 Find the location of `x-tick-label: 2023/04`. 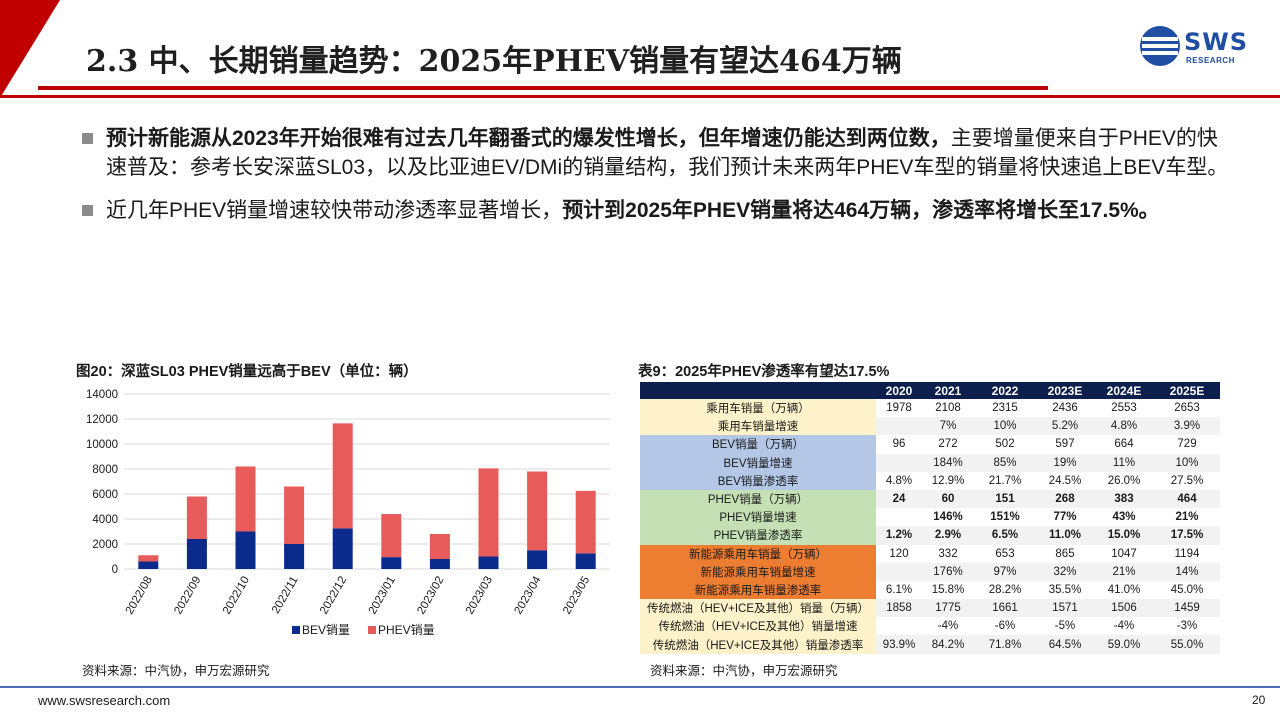

x-tick-label: 2023/04 is located at coordinates (528, 595).